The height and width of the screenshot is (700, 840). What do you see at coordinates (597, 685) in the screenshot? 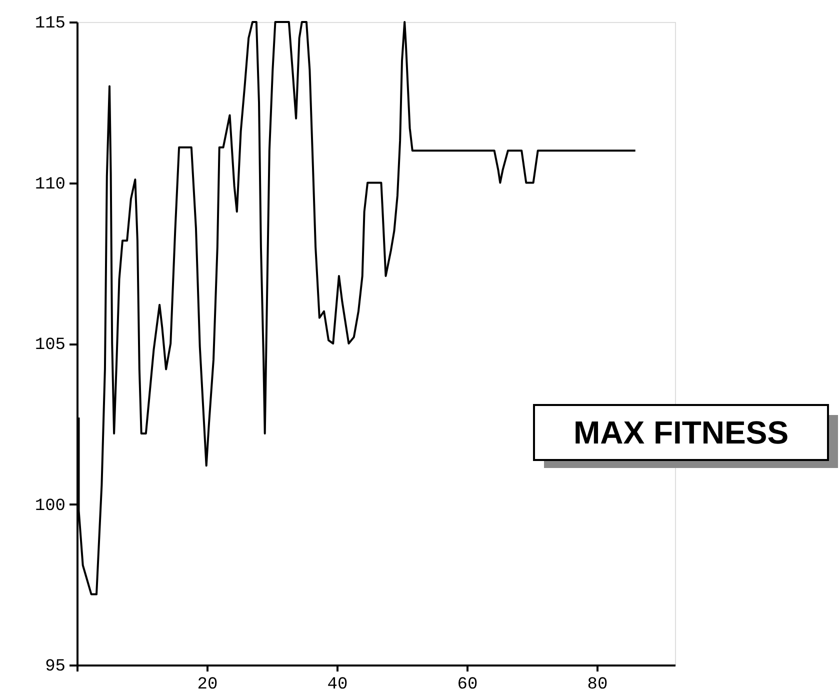
I see `x-tick-label: 80` at bounding box center [597, 685].